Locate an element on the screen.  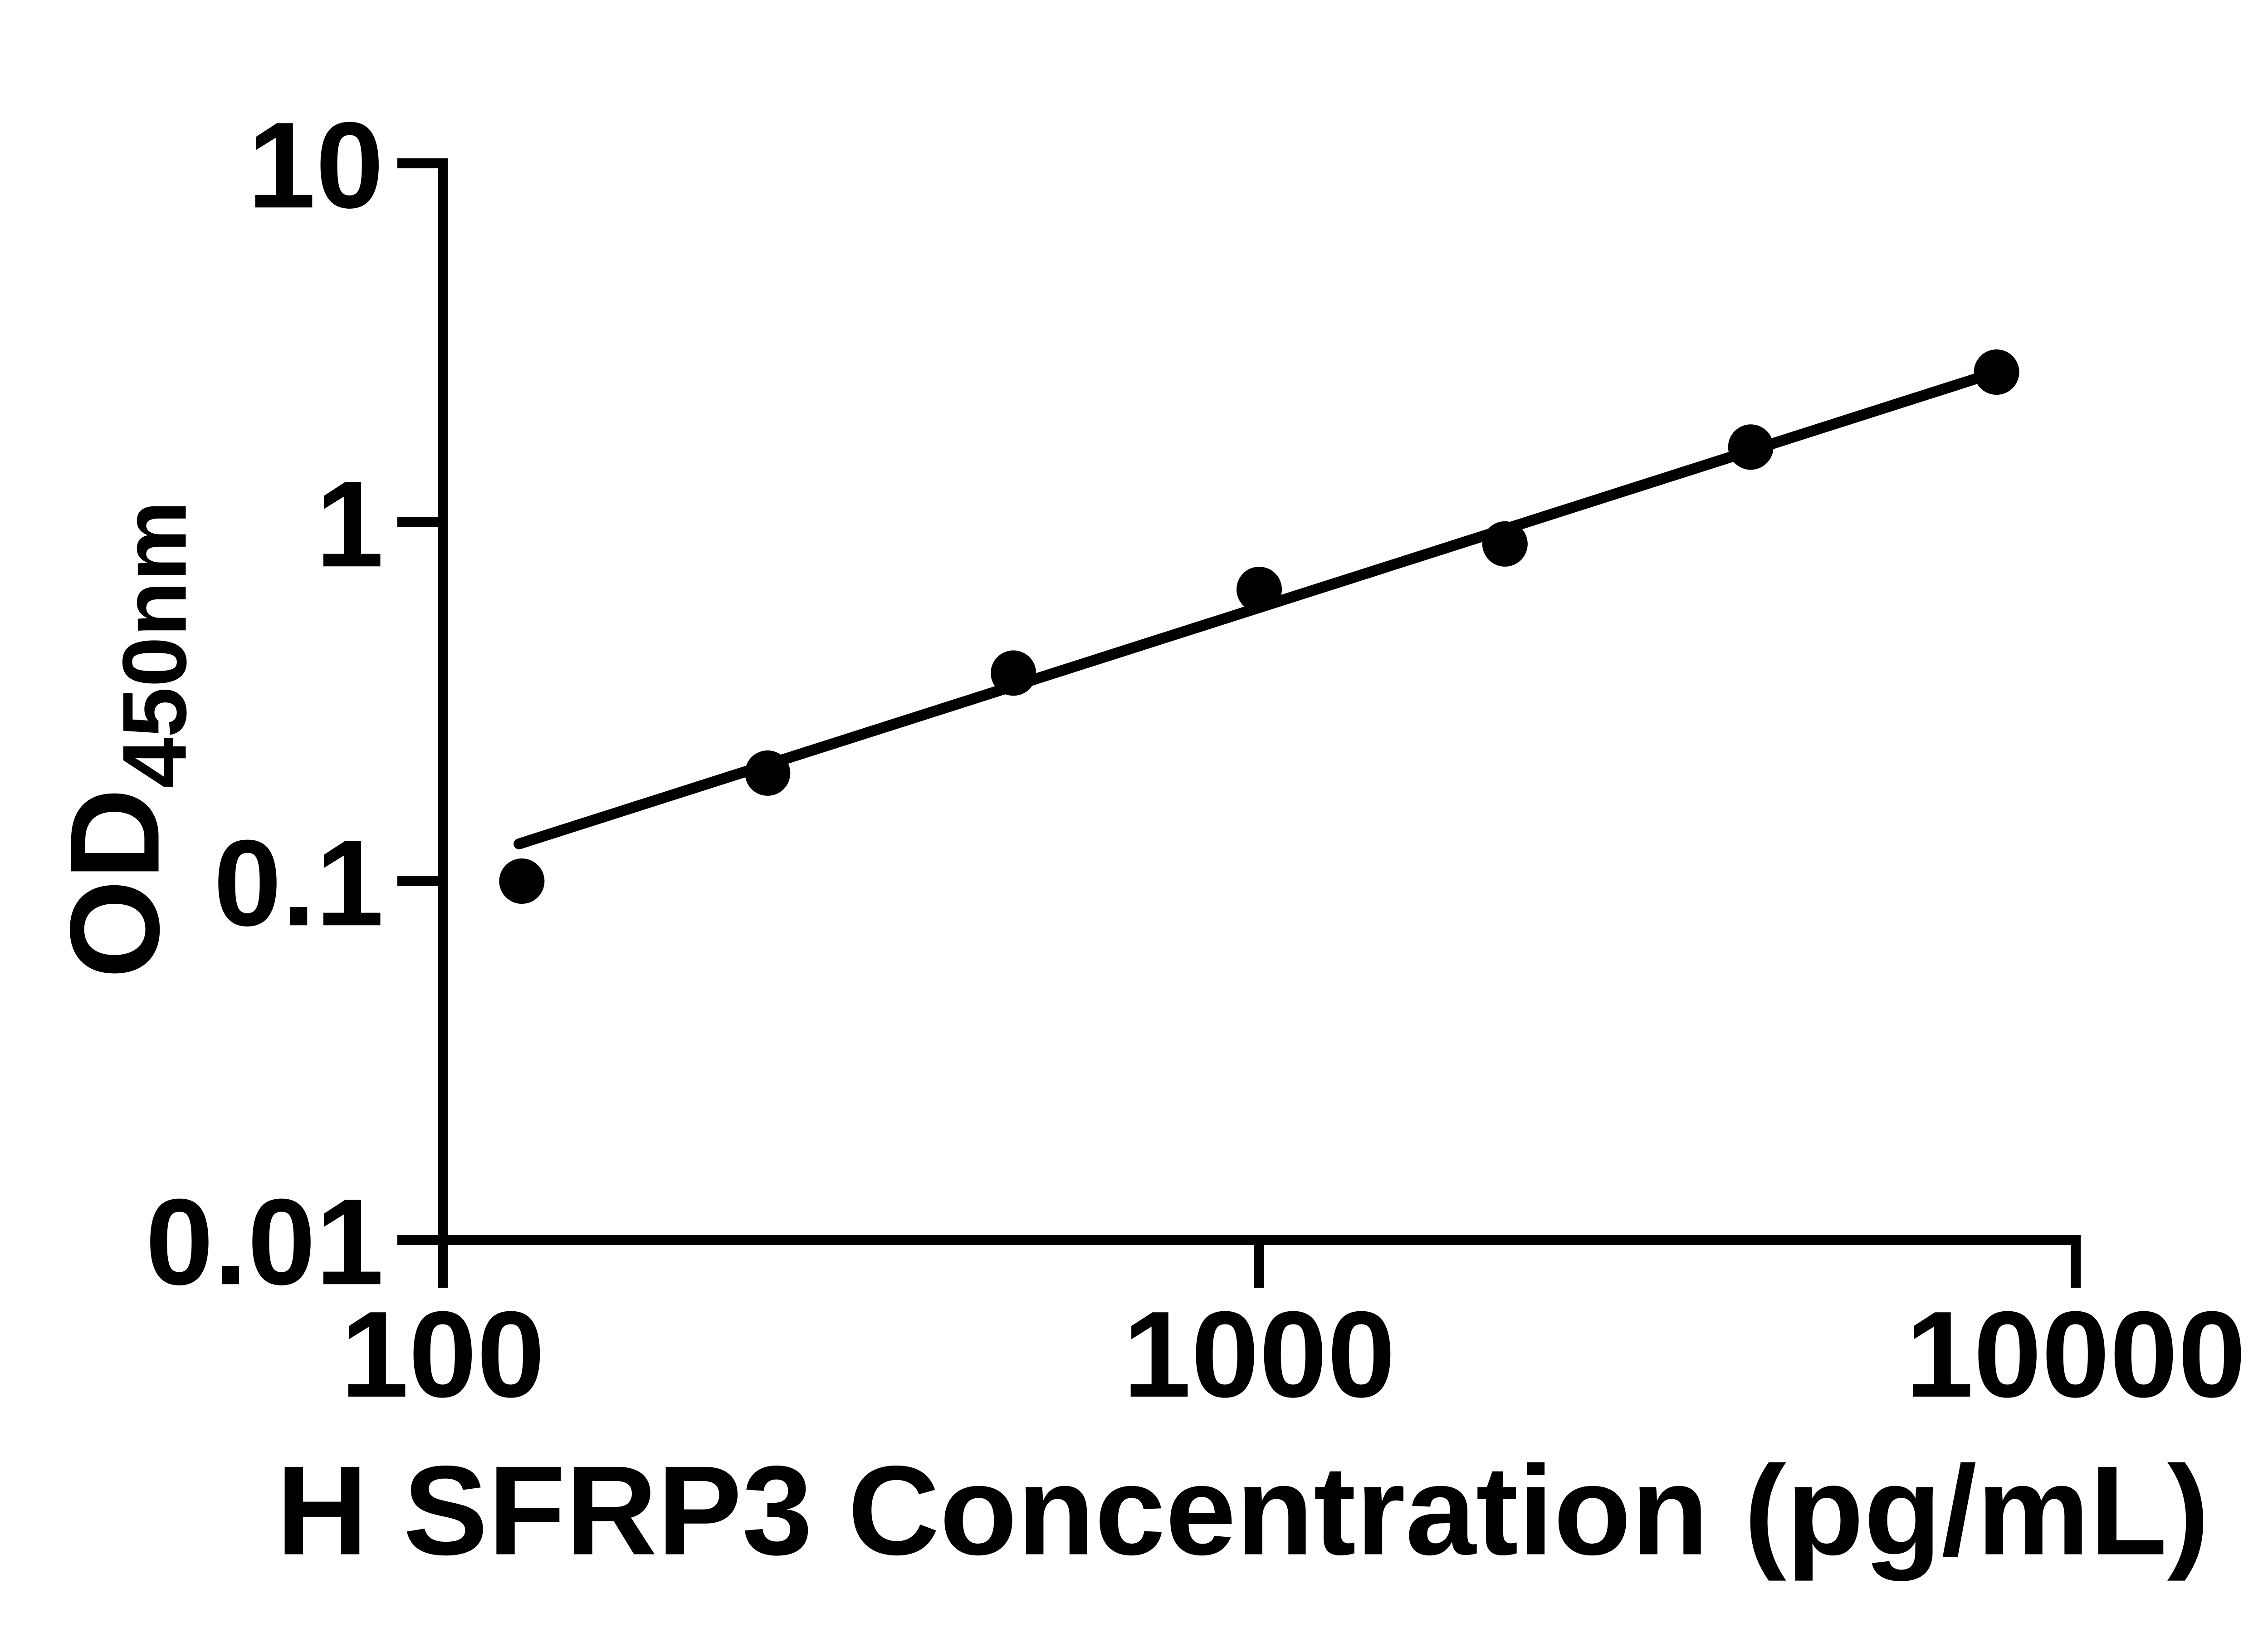
y-tick-label: 0.01 is located at coordinates (265, 1242).